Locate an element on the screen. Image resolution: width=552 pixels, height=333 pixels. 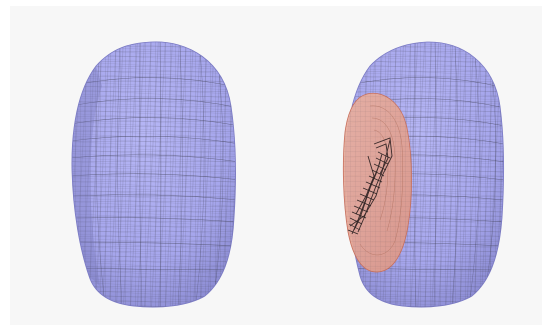
ear-region-overlay is located at coordinates (377, 182).